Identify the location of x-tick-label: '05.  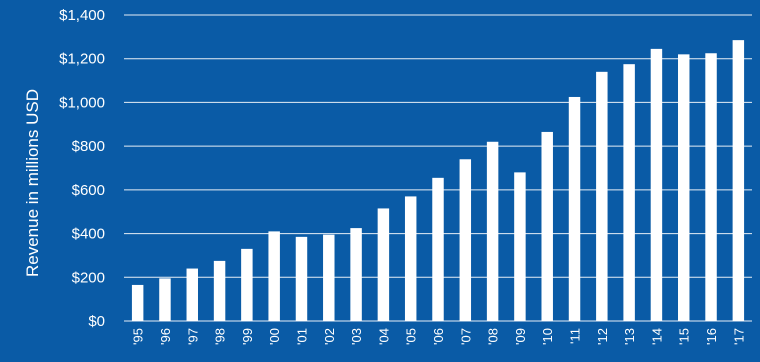
(411, 336).